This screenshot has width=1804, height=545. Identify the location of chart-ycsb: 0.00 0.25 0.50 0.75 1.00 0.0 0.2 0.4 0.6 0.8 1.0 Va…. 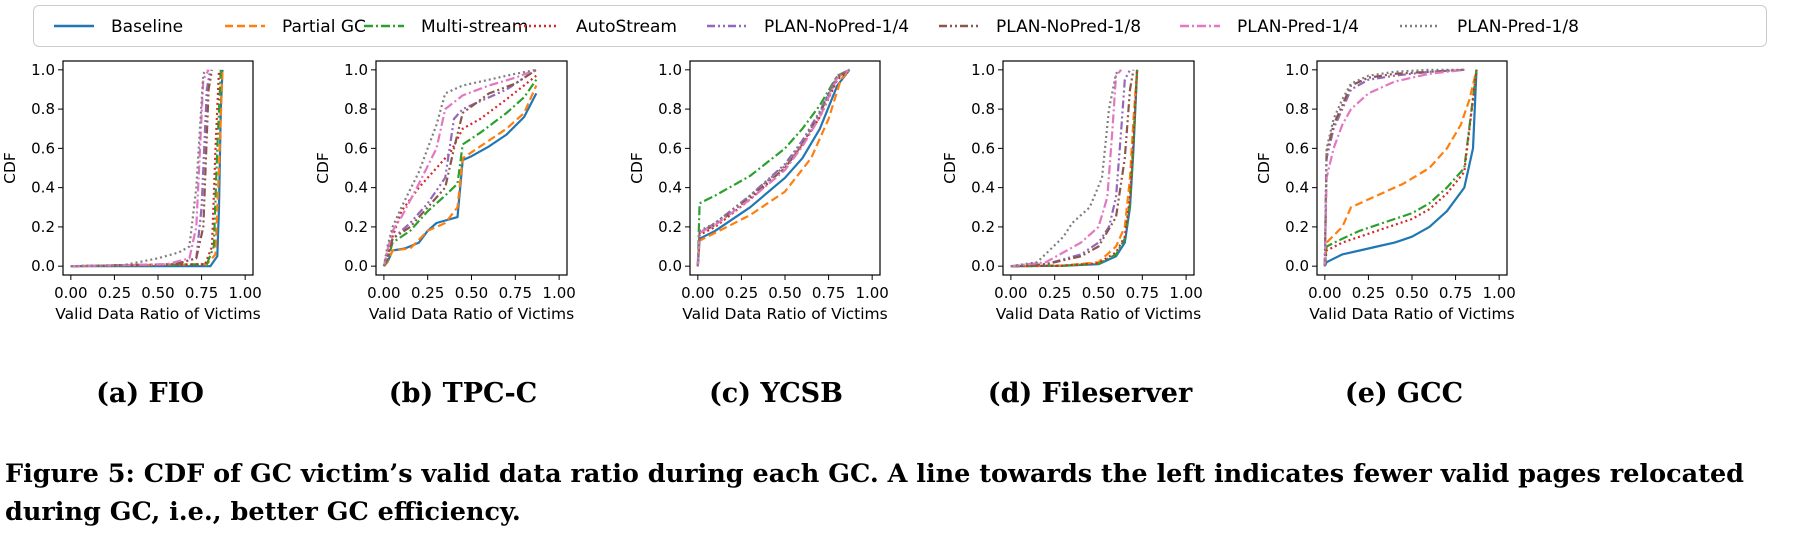
(758, 191).